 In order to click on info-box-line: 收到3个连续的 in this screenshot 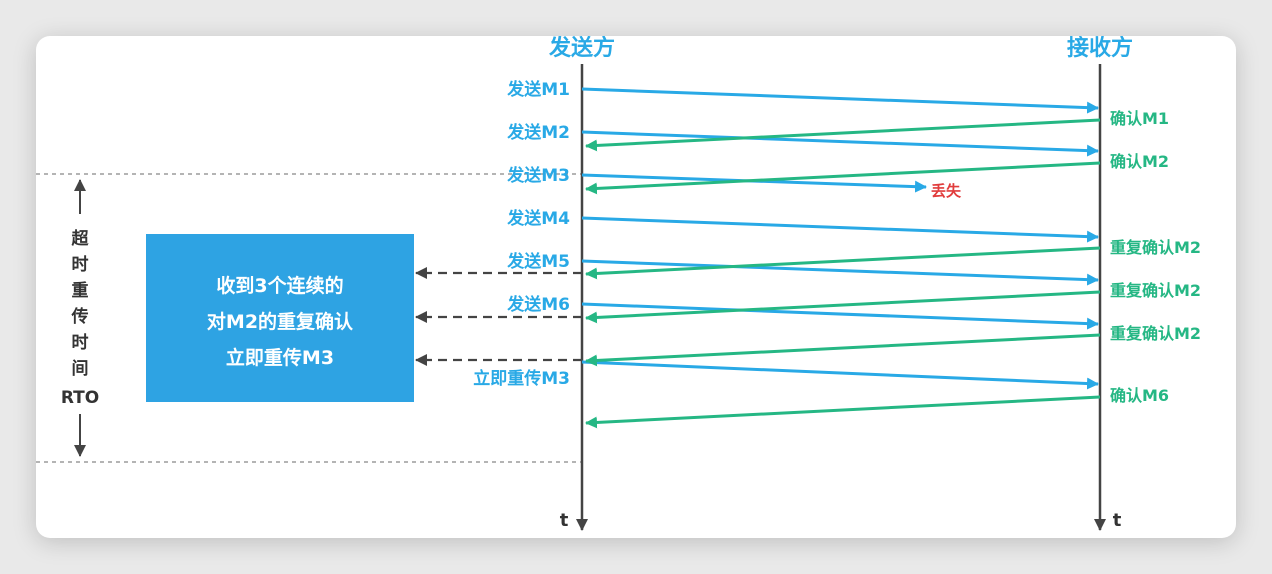, I will do `click(279, 285)`.